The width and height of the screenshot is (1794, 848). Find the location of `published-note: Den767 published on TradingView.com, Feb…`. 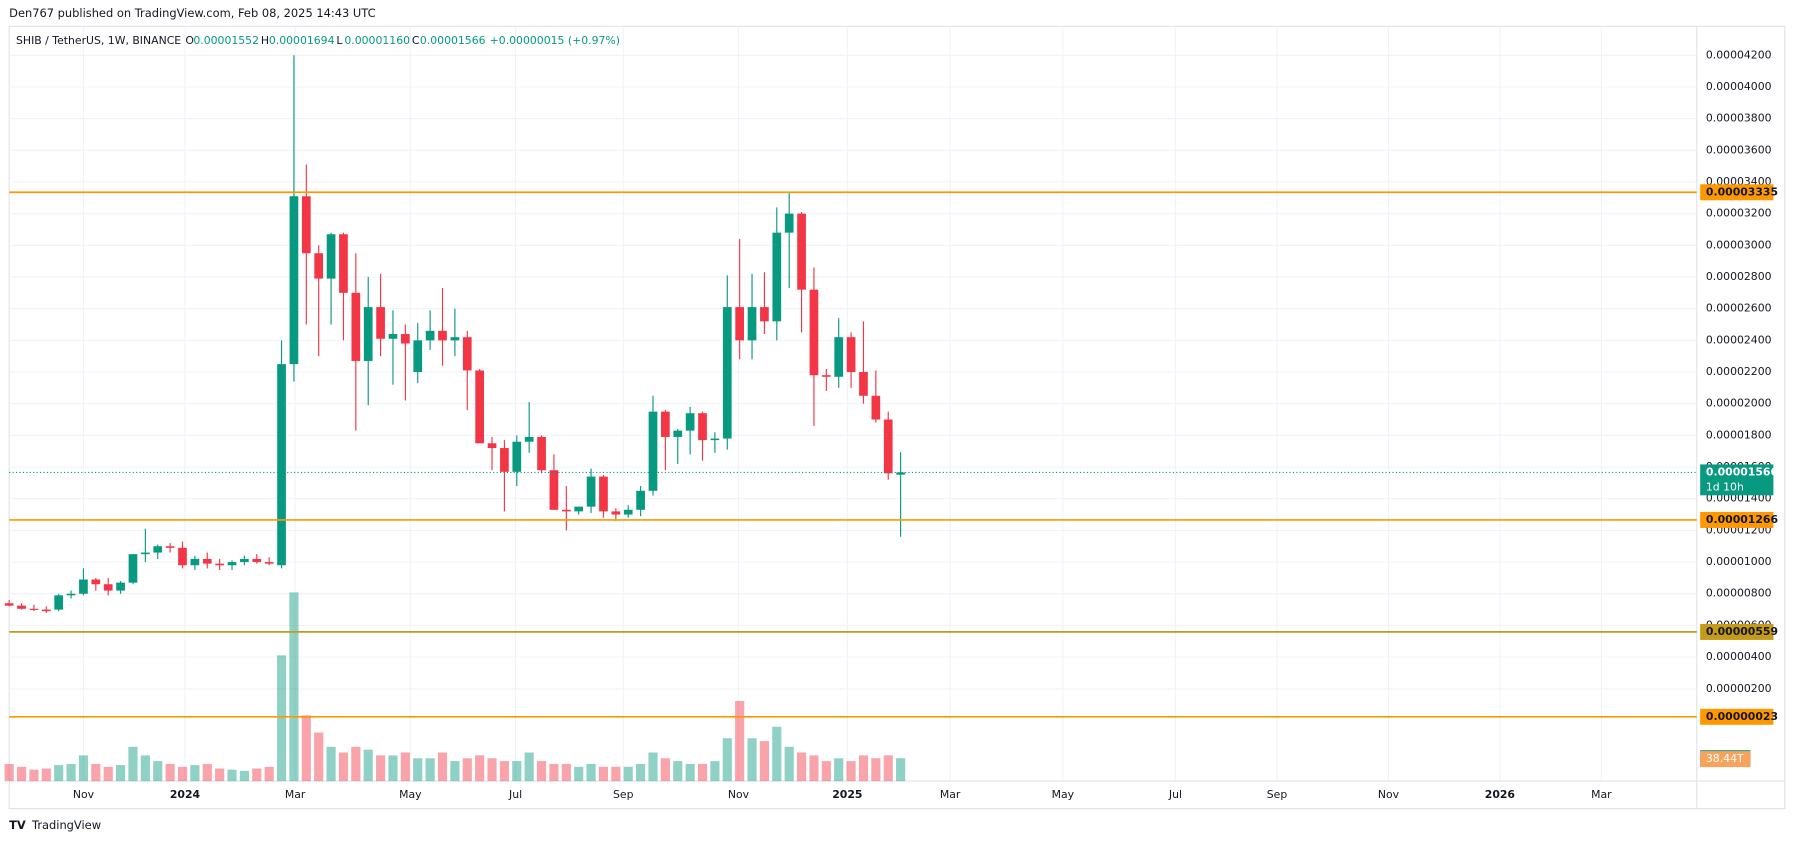

published-note: Den767 published on TradingView.com, Feb… is located at coordinates (192, 13).